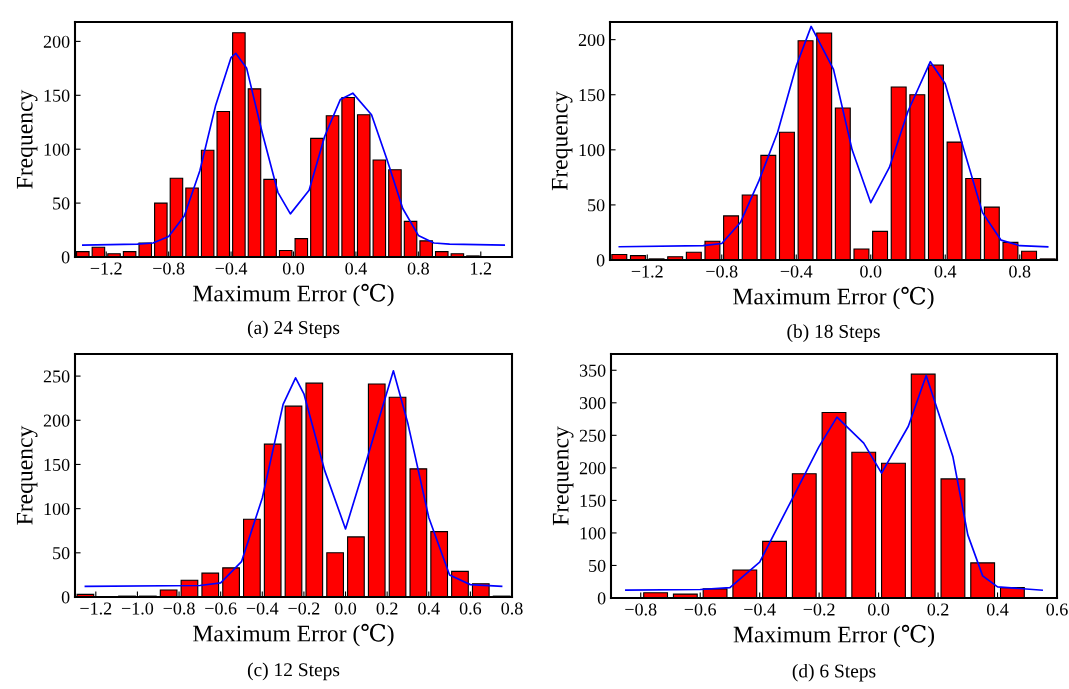 This screenshot has width=1069, height=689. What do you see at coordinates (481, 268) in the screenshot?
I see `x-tick-label: 1.2` at bounding box center [481, 268].